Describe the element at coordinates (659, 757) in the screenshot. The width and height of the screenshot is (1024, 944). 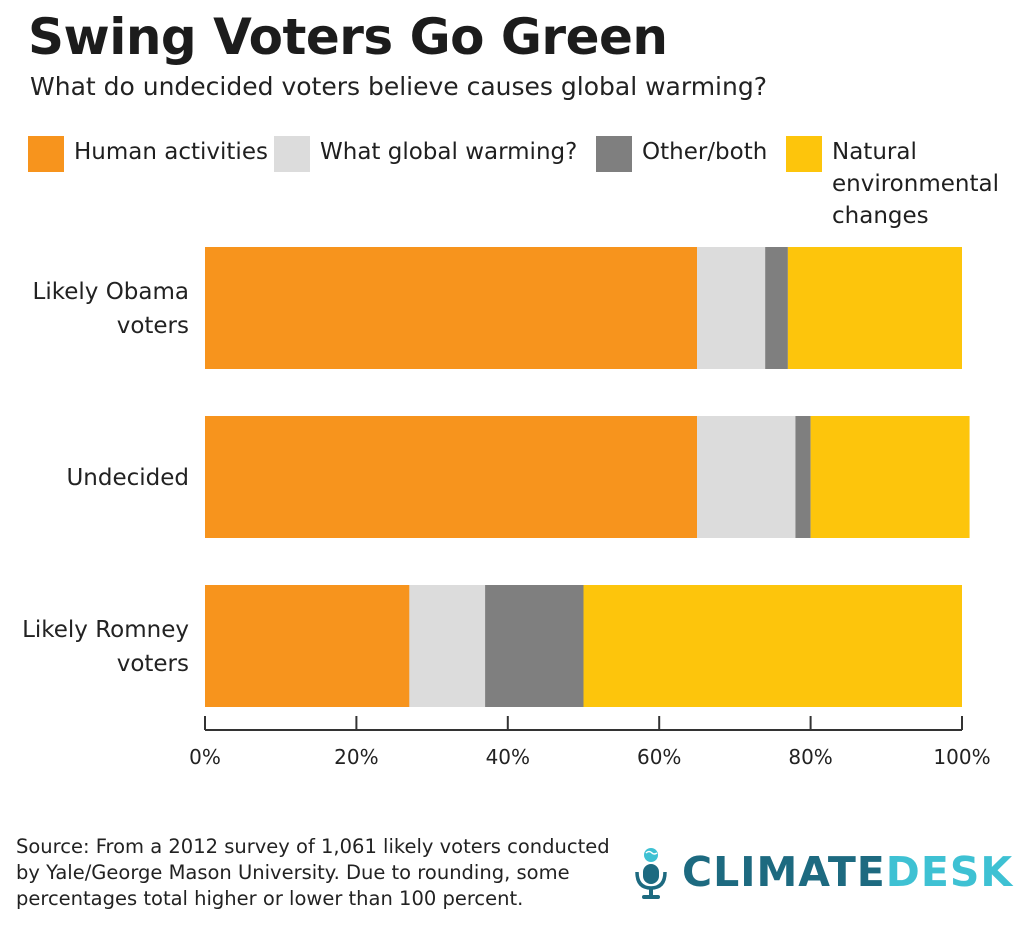
I see `x-tick-label: 60%` at that location.